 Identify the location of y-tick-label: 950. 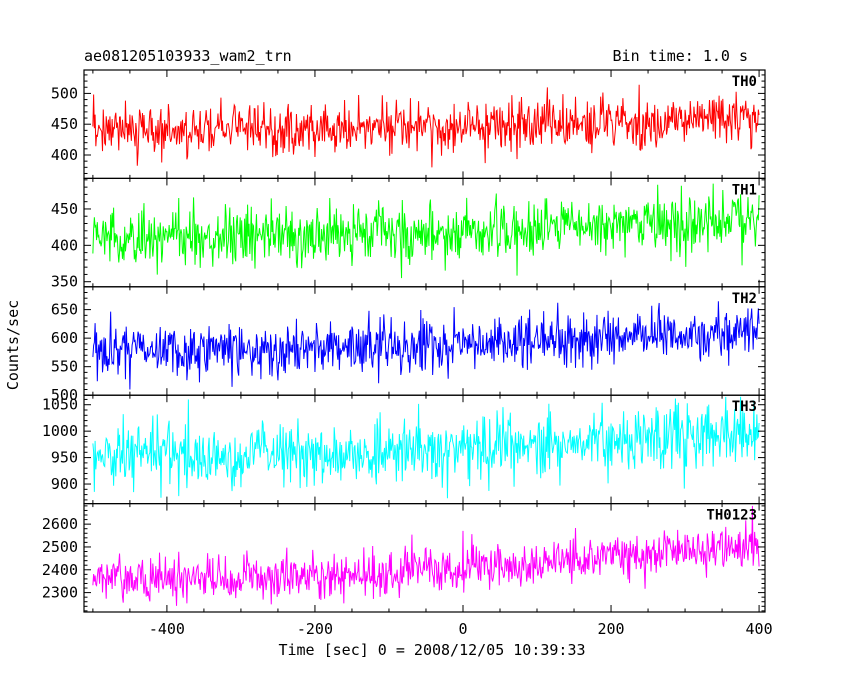
(64, 458).